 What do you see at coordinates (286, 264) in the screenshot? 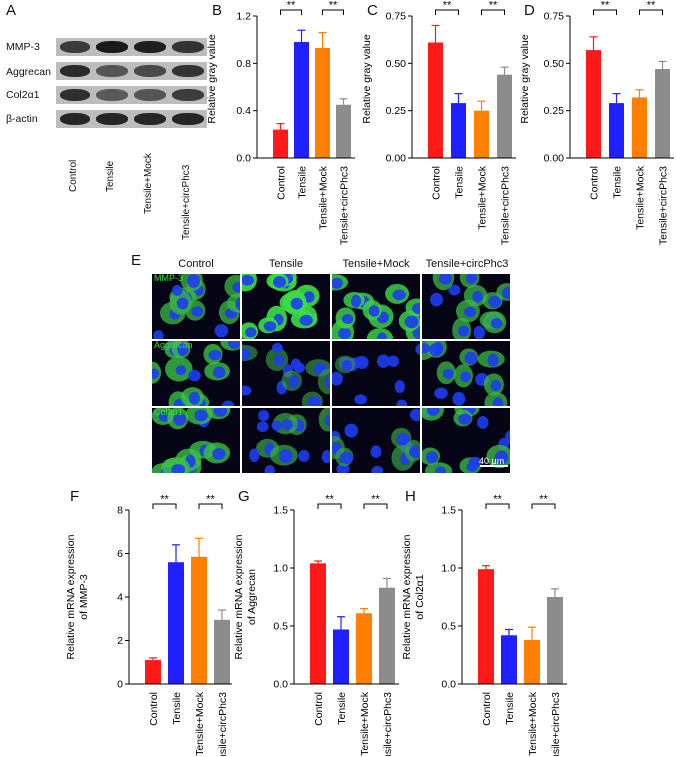
I see `if-col-tensile: Tensile` at bounding box center [286, 264].